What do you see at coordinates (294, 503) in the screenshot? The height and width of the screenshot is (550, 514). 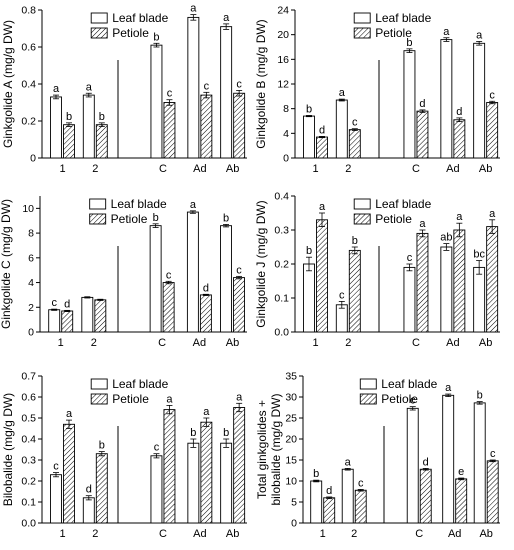 I see `y-tick-label: 5` at bounding box center [294, 503].